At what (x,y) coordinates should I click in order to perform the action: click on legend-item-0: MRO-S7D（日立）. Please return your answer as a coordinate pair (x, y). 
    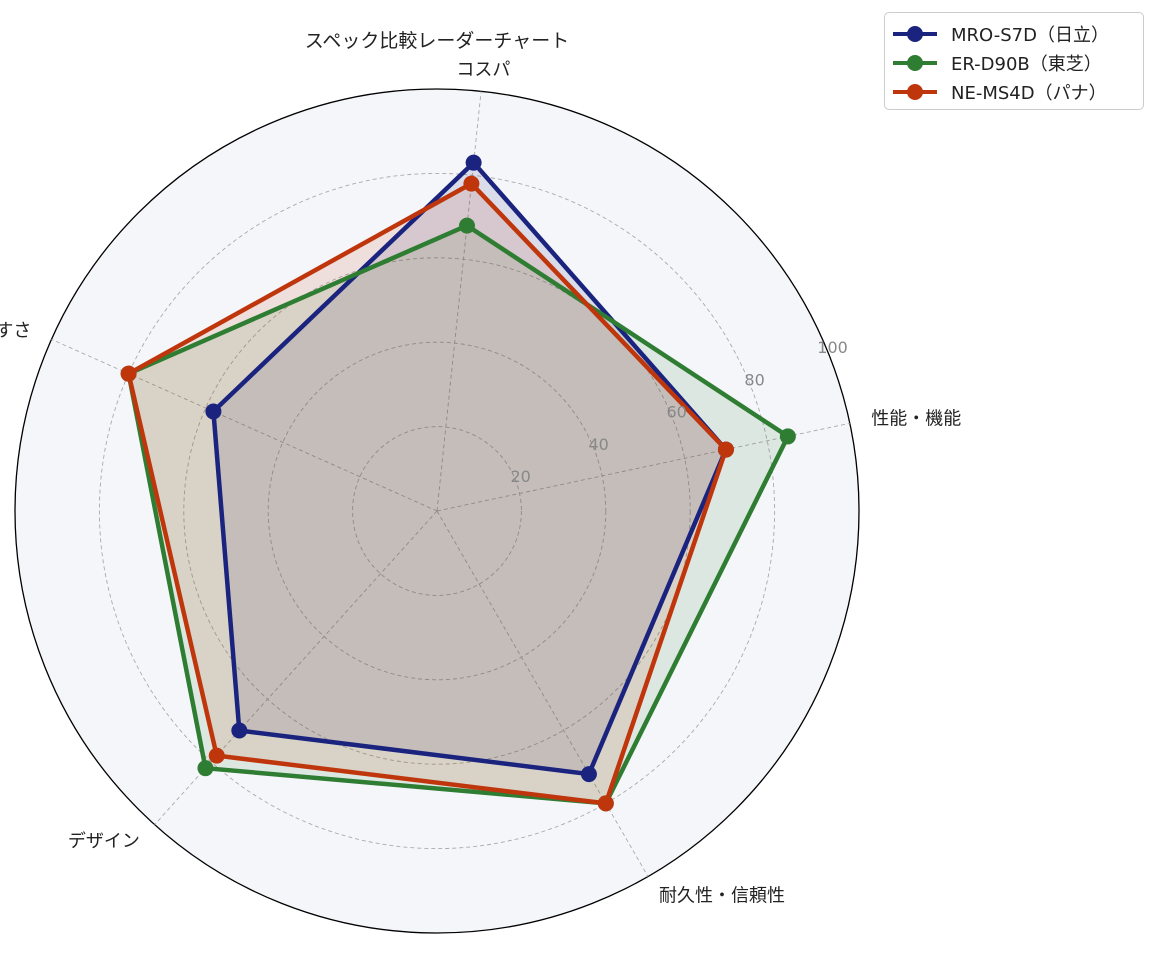
    Looking at the image, I should click on (1014, 33).